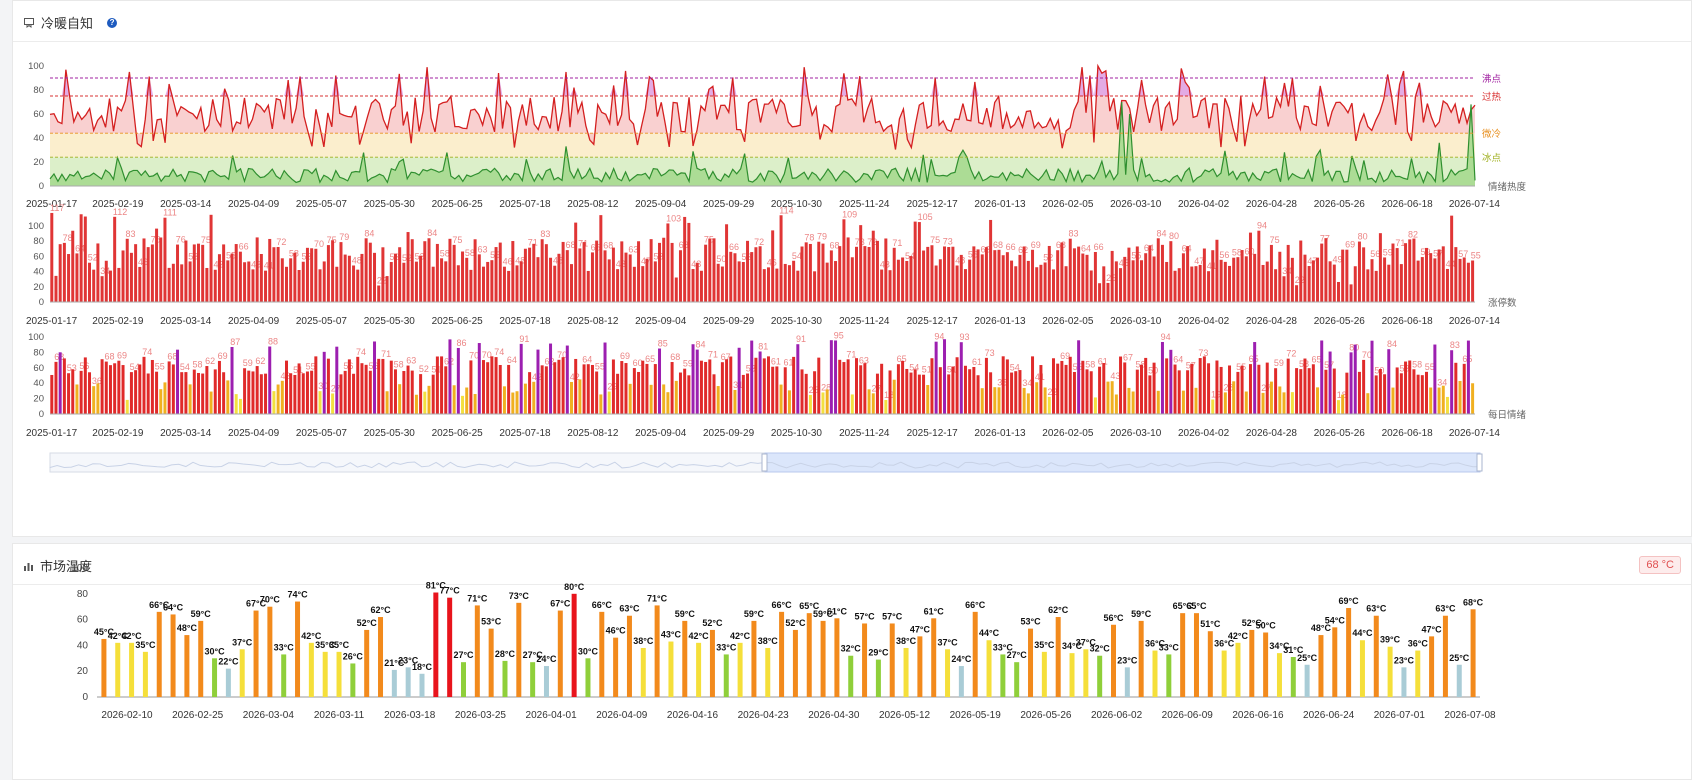 The height and width of the screenshot is (780, 1692). I want to click on help-icon: ?, so click(112, 22).